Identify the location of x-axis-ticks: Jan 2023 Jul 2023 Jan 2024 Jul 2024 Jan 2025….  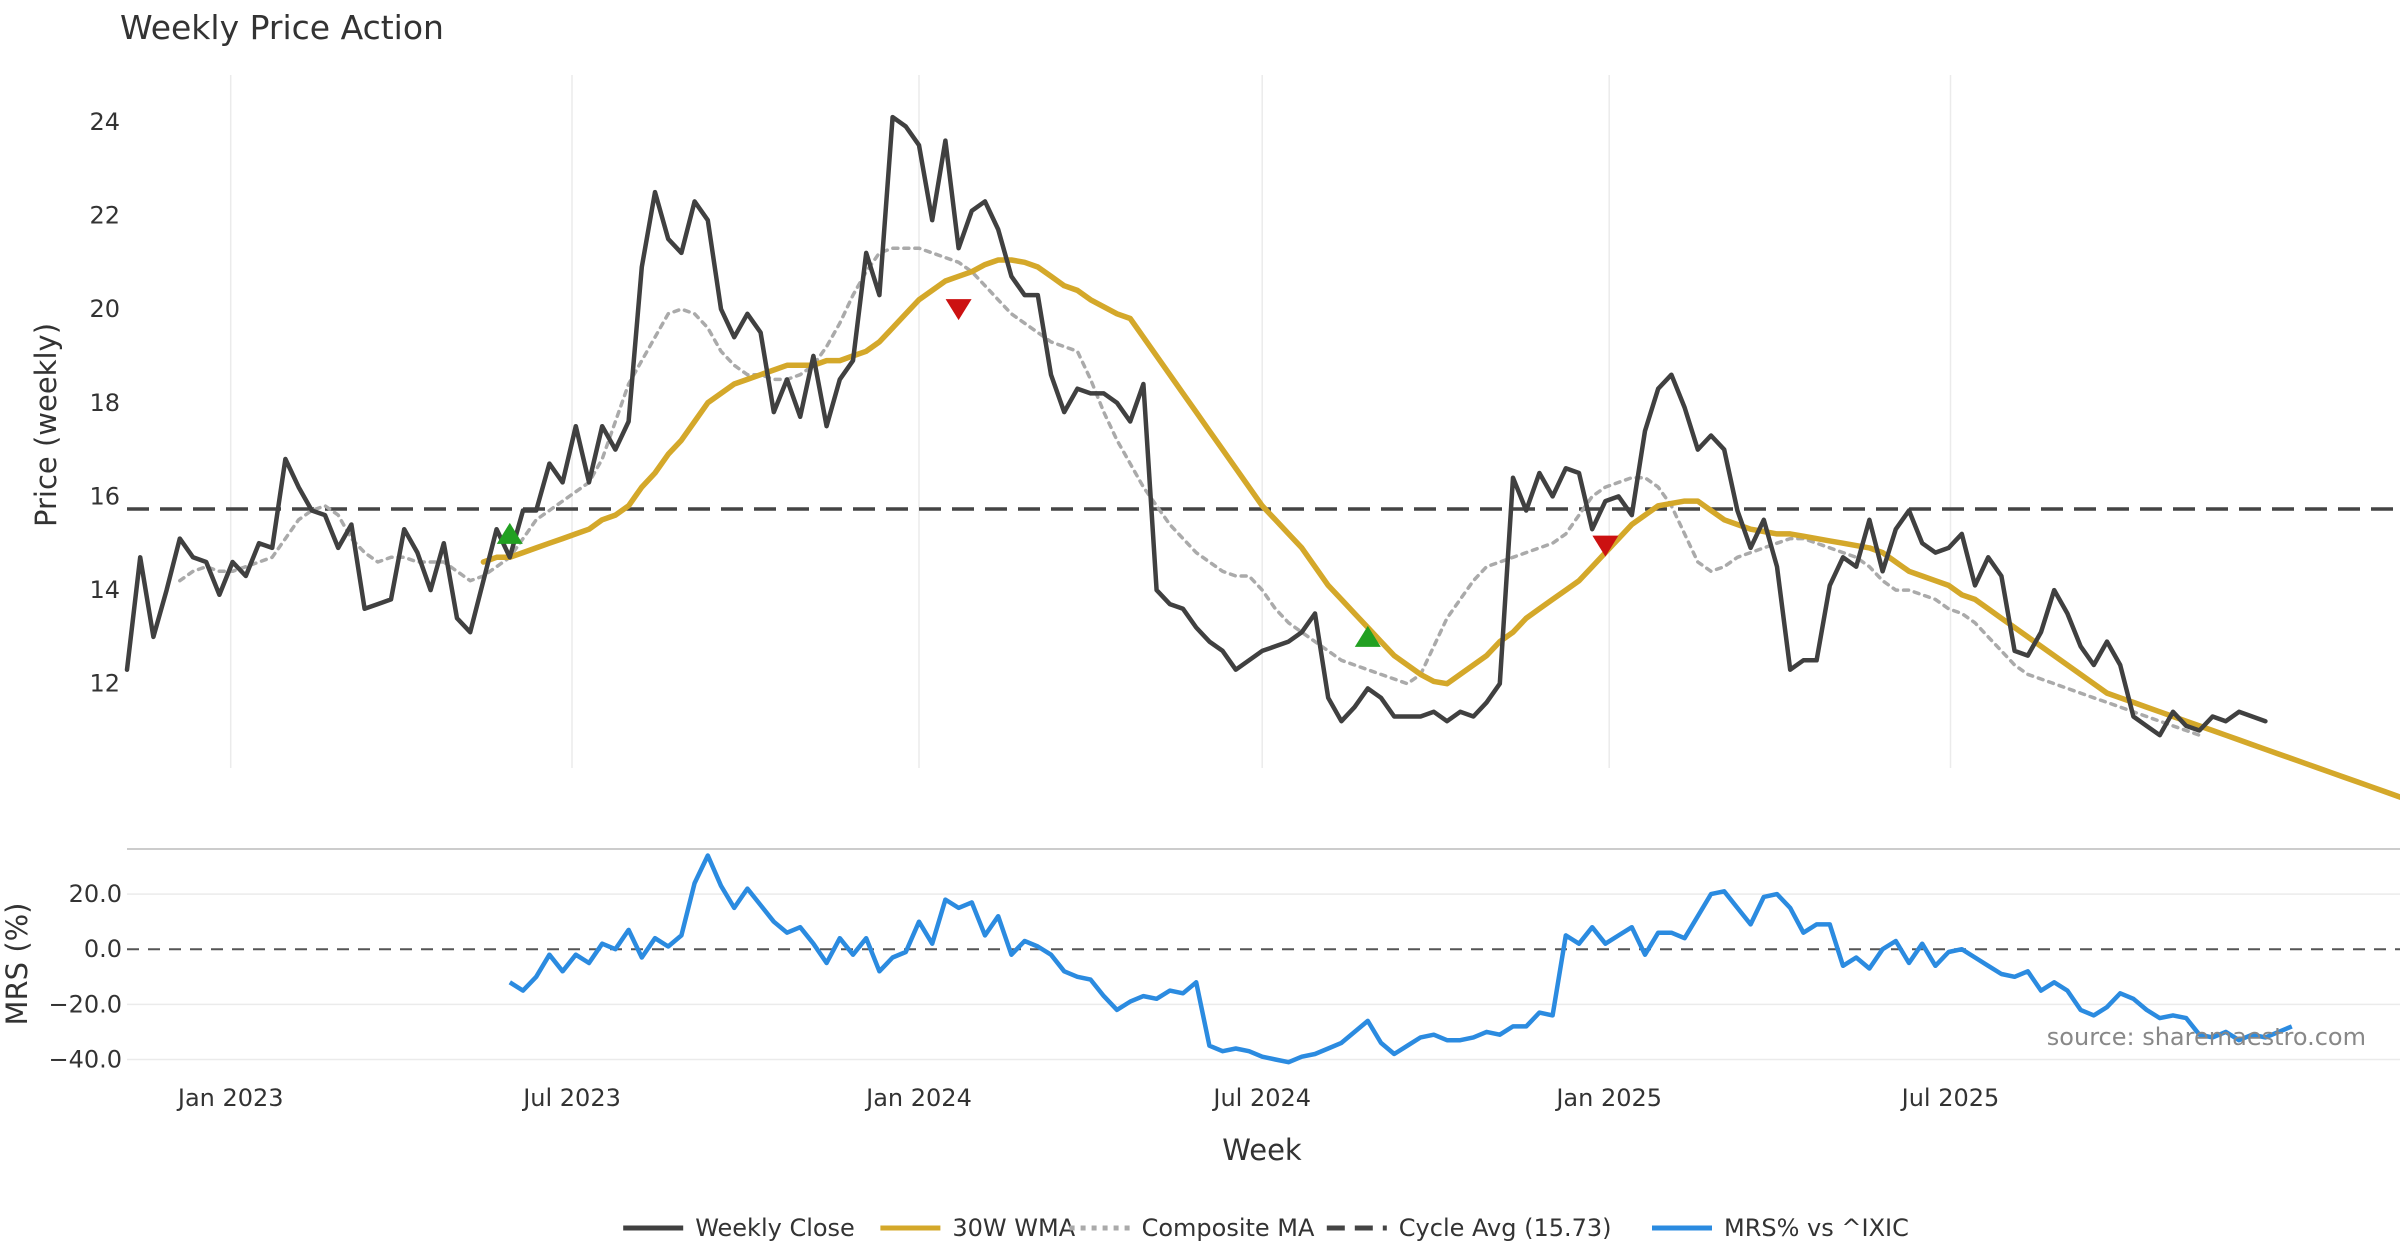
(1087, 1098).